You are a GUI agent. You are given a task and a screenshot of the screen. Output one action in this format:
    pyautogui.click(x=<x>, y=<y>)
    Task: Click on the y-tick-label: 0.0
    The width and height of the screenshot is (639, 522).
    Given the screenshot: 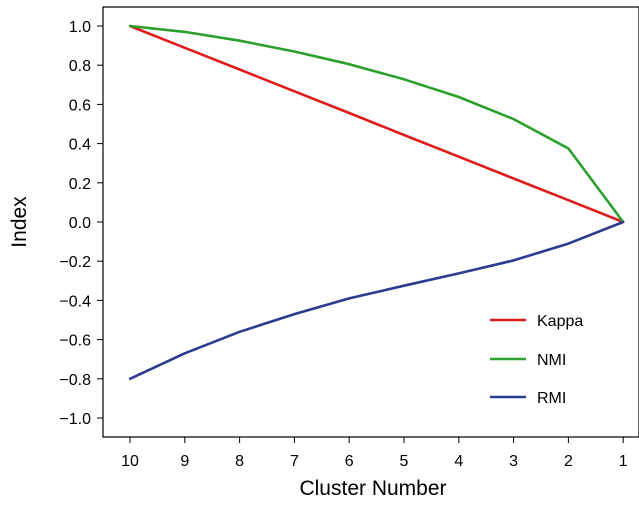 What is the action you would take?
    pyautogui.click(x=80, y=223)
    